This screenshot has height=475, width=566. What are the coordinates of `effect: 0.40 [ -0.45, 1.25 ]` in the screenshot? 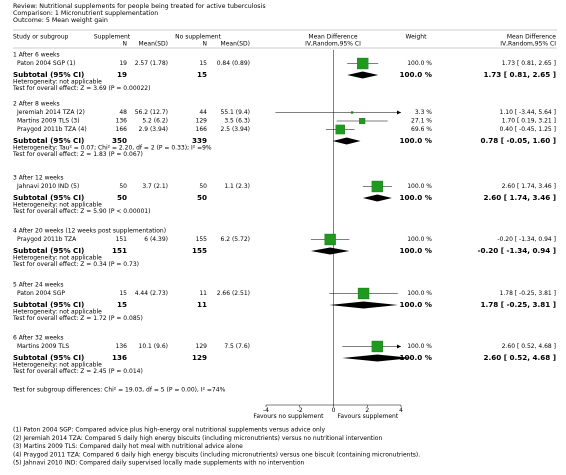 It's located at (528, 129).